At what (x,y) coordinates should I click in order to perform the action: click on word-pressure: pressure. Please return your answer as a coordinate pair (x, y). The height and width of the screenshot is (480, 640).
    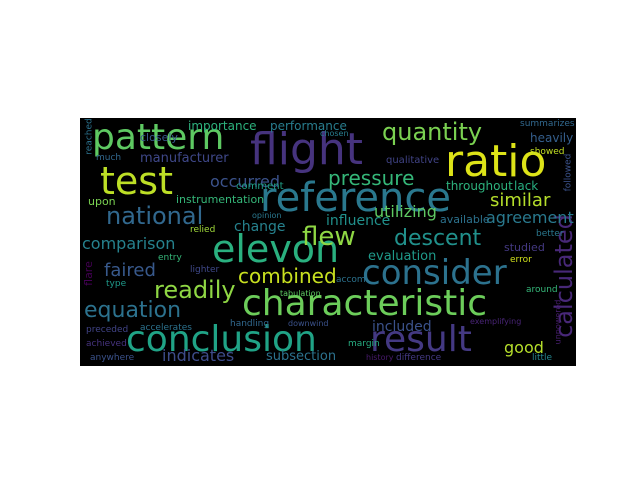
    Looking at the image, I should click on (371, 178).